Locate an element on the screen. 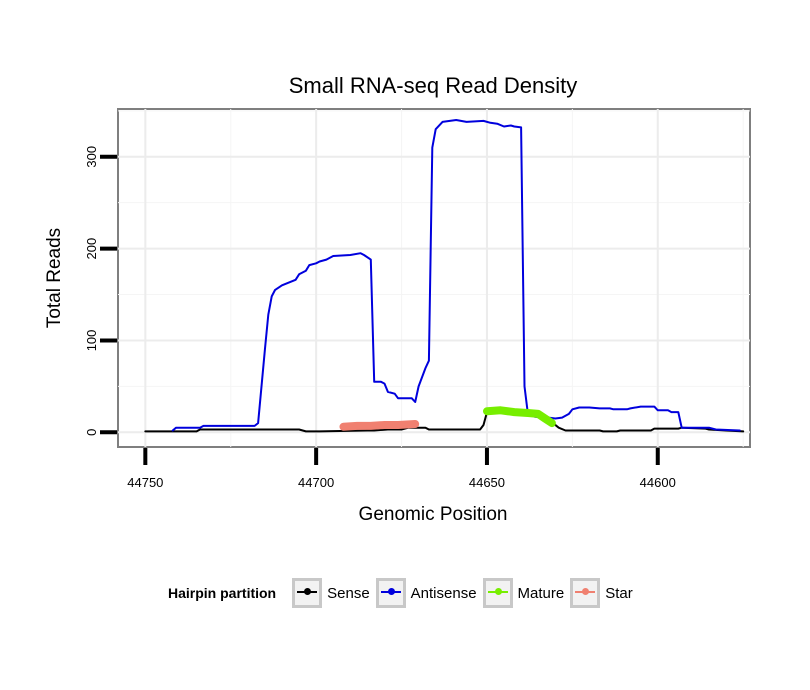 Image resolution: width=810 pixels, height=690 pixels. y-tick-label: 0 is located at coordinates (91, 432).